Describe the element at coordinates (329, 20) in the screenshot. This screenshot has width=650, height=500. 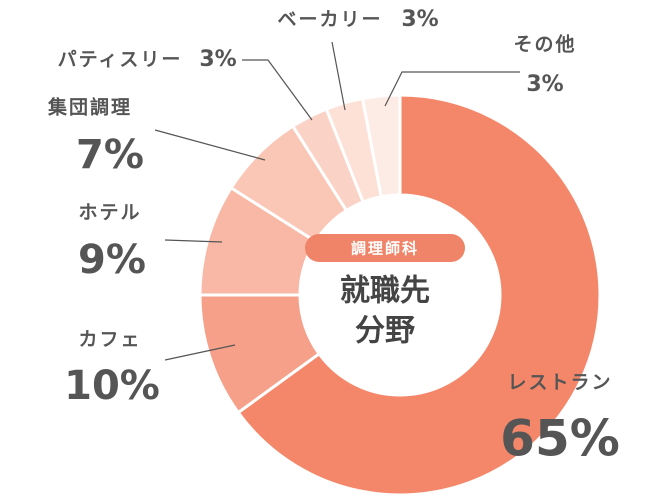
I see `category-label: ベーカリー` at that location.